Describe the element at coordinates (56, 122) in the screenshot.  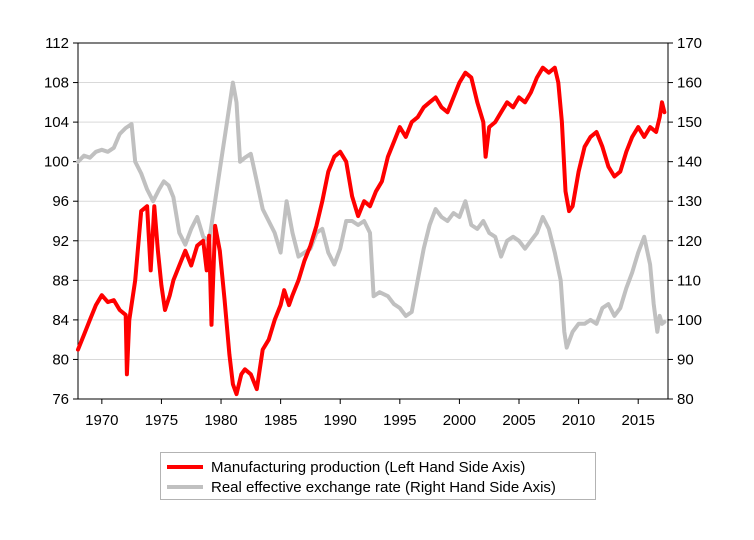
I see `left-tick-label: 104` at that location.